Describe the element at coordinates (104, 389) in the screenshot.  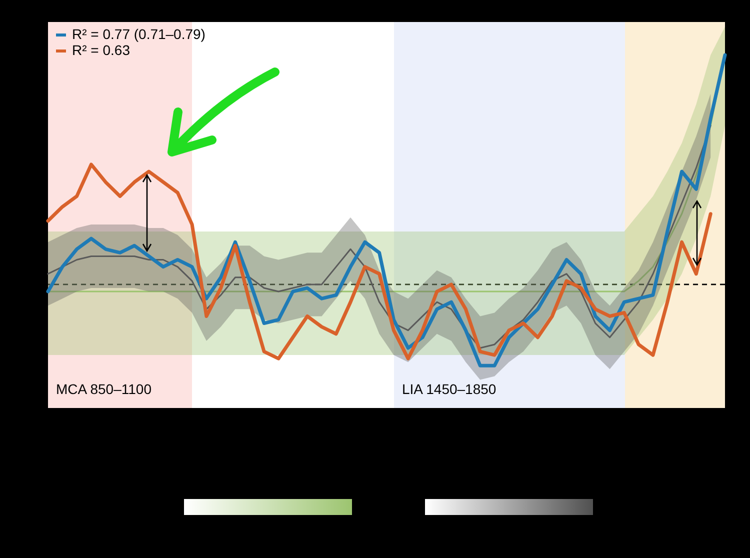
I see `annotation: MCA 850–1100` at that location.